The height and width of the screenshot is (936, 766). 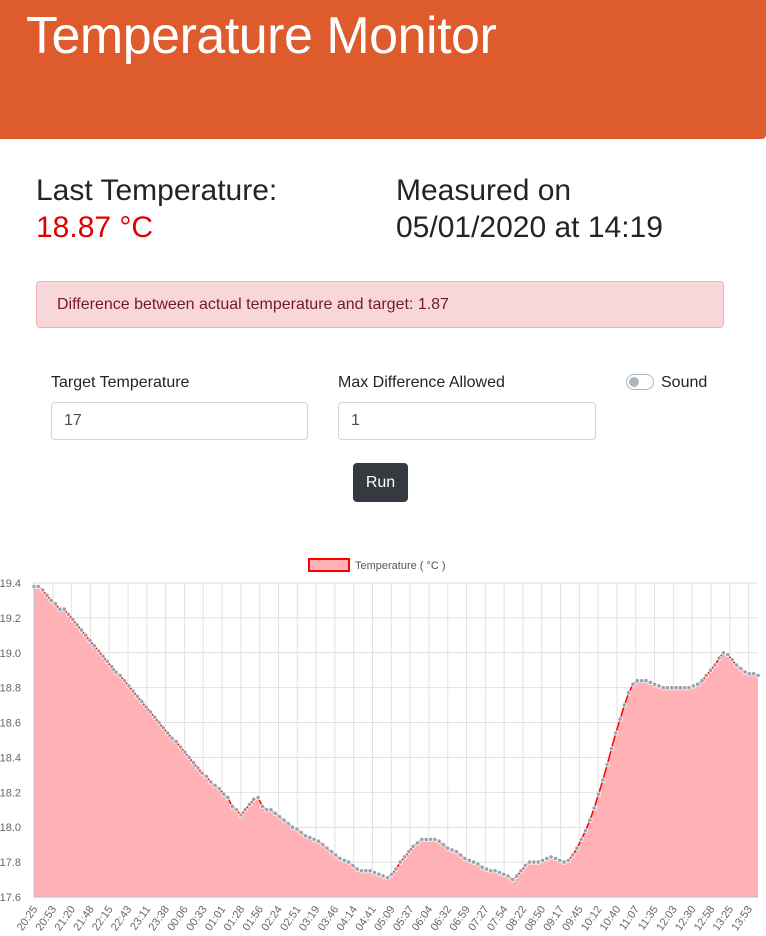 What do you see at coordinates (634, 382) in the screenshot?
I see `toggle-knob` at bounding box center [634, 382].